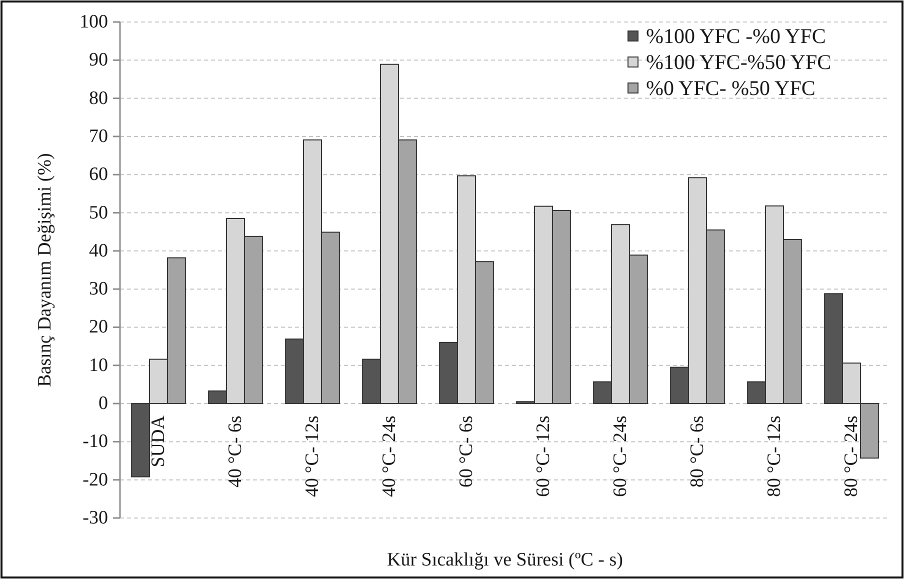 Image resolution: width=904 pixels, height=579 pixels. I want to click on x-tick-label: 40 °C- 12s, so click(312, 457).